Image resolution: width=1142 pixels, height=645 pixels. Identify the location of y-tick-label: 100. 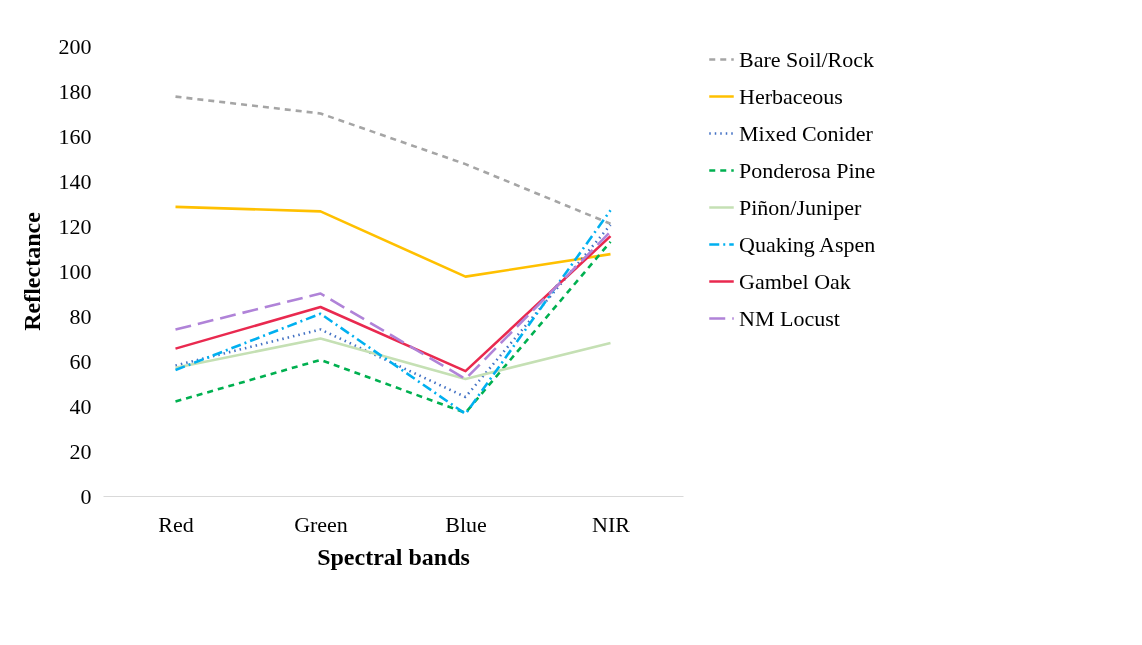
(75, 271).